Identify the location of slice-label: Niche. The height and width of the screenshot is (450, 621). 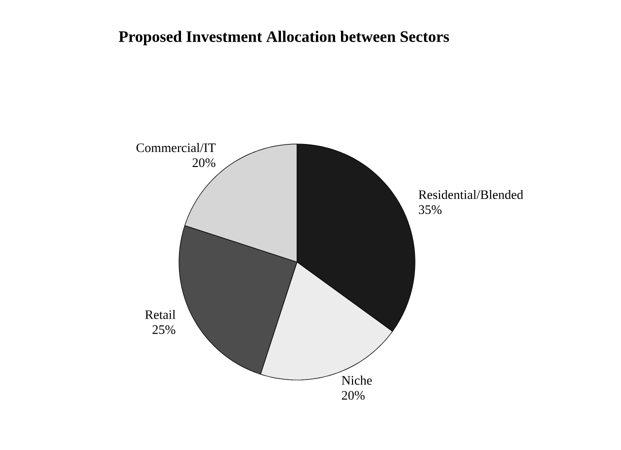
(357, 380).